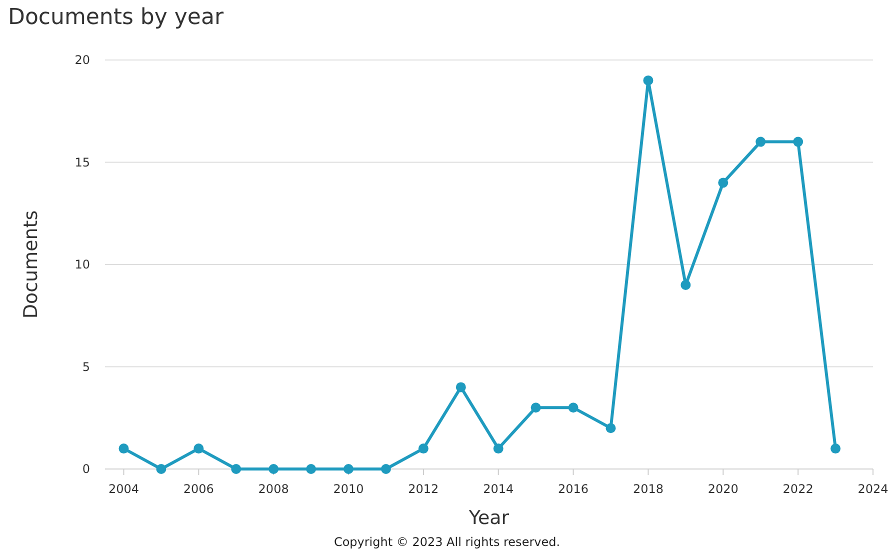 The height and width of the screenshot is (554, 894). Describe the element at coordinates (573, 489) in the screenshot. I see `x-tick-label: 2016` at that location.